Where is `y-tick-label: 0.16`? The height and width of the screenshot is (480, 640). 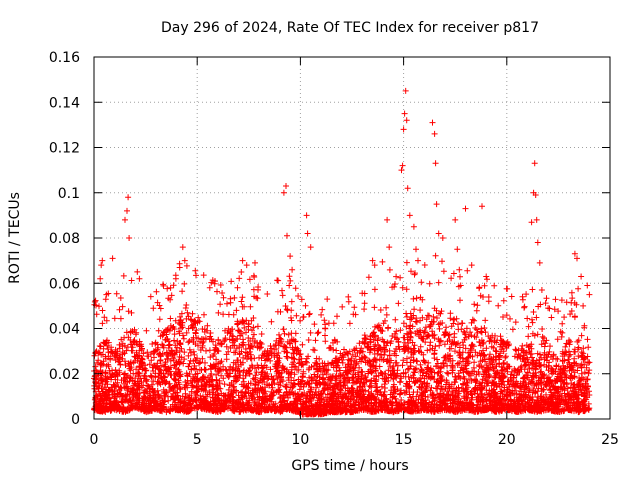 y-tick-label: 0.16 is located at coordinates (64, 58).